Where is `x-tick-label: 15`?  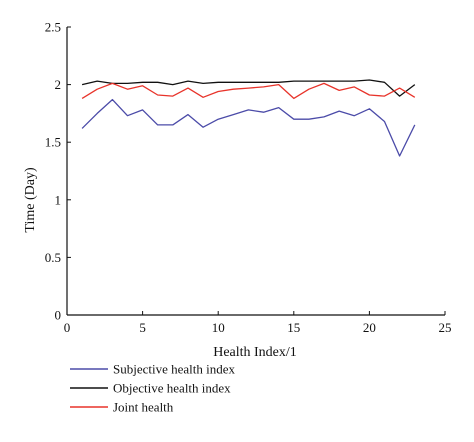 x-tick-label: 15 is located at coordinates (293, 327).